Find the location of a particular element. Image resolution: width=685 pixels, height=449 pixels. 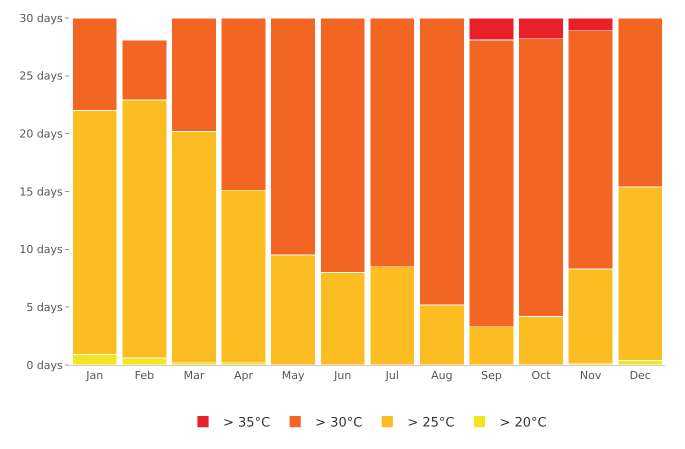

x-tick-label: Dec is located at coordinates (640, 375).